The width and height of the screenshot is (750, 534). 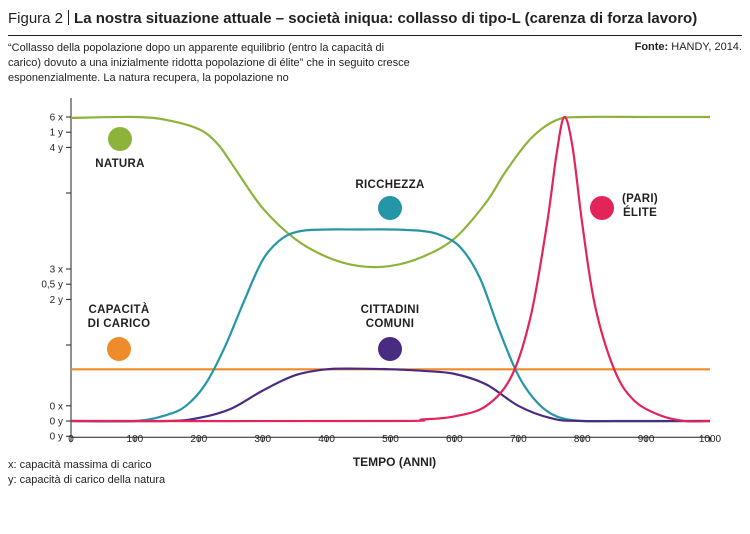 I want to click on header-rule, so click(x=375, y=35).